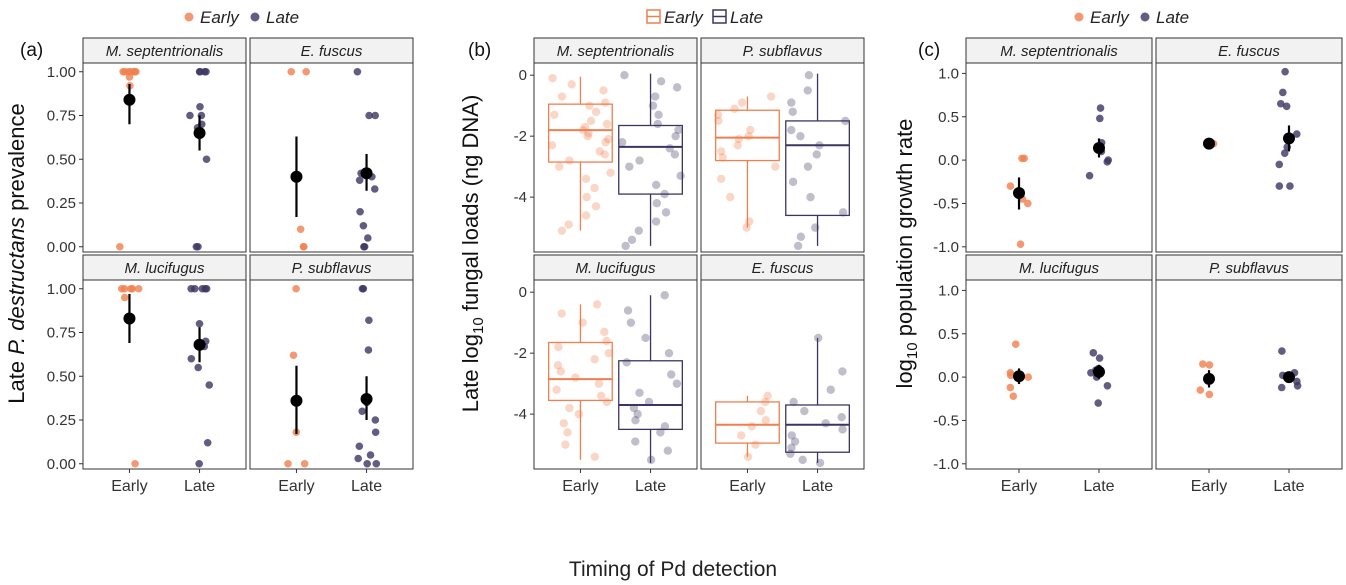 Image resolution: width=1346 pixels, height=585 pixels. I want to click on legend-label-late: Late, so click(1172, 17).